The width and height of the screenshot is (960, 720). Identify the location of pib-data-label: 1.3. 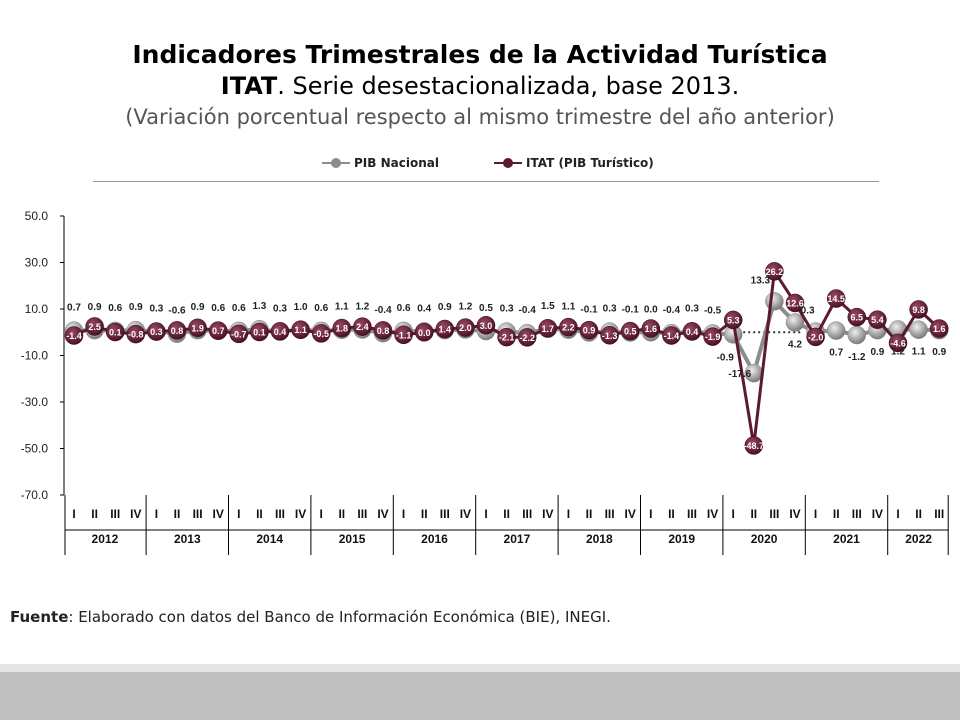
(259, 306).